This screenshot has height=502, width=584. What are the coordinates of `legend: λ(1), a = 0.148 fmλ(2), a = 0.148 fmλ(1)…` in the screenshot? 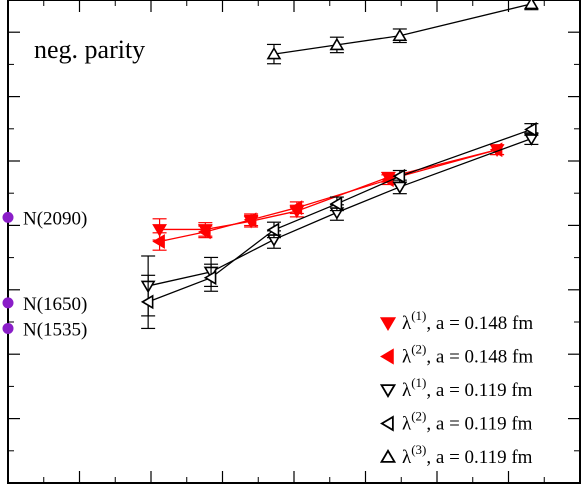 It's located at (456, 388).